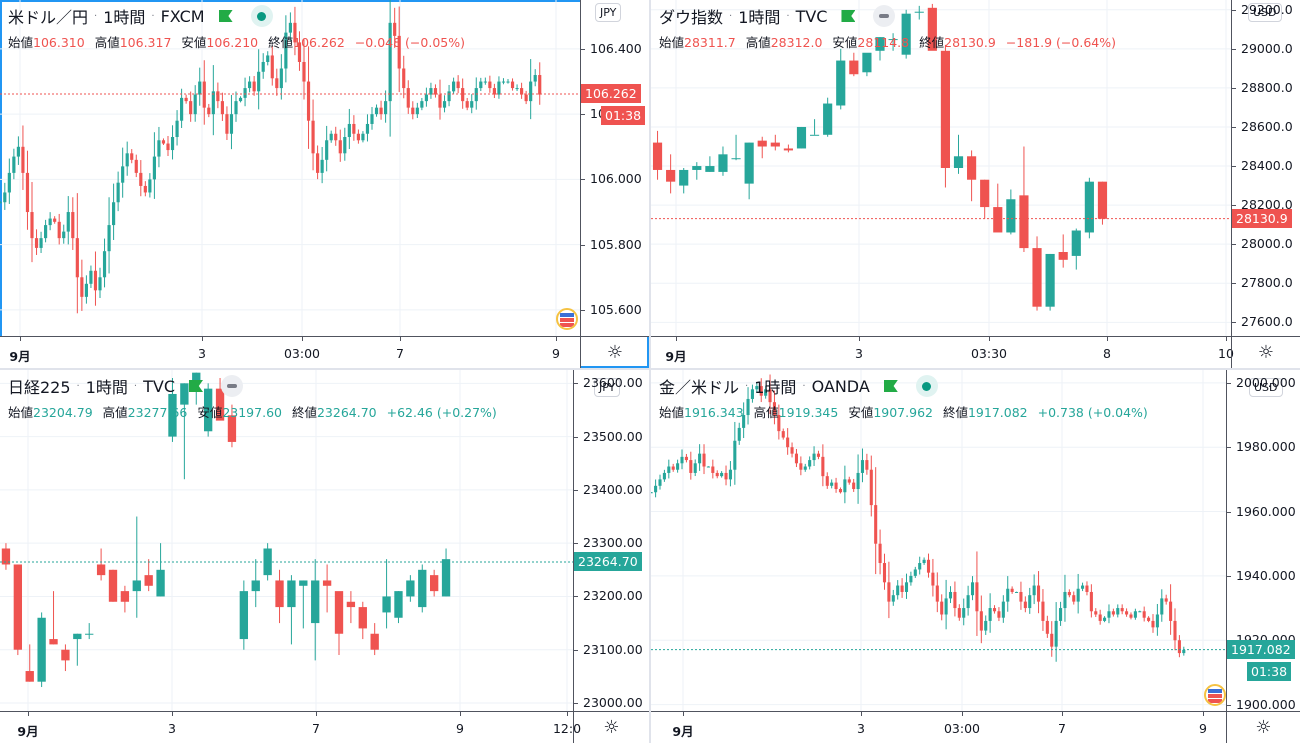 The width and height of the screenshot is (1300, 743). I want to click on layout-divider-vertical, so click(650, 371).